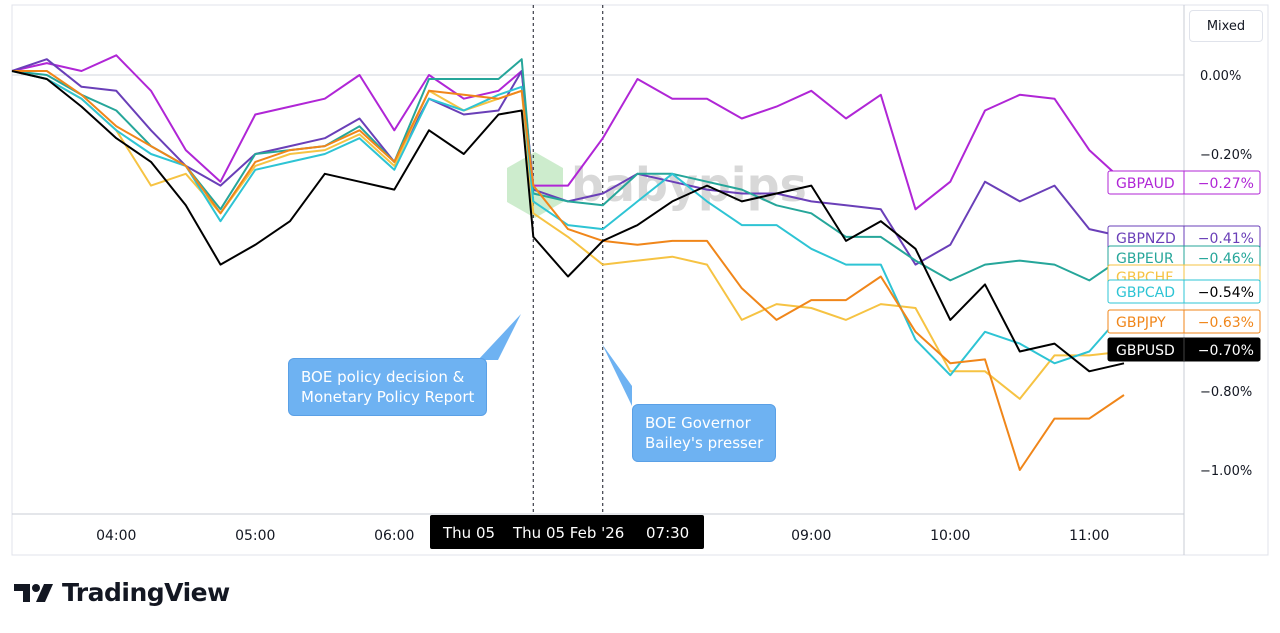 The image size is (1280, 633). Describe the element at coordinates (1089, 536) in the screenshot. I see `x-tick-label: 11:00` at that location.